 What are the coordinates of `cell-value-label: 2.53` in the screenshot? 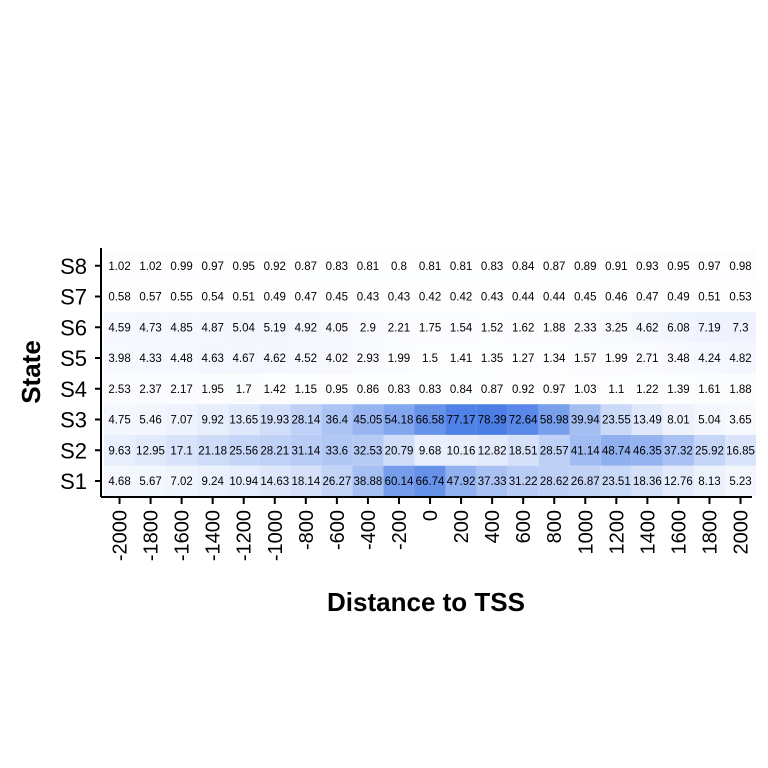 It's located at (119, 390).